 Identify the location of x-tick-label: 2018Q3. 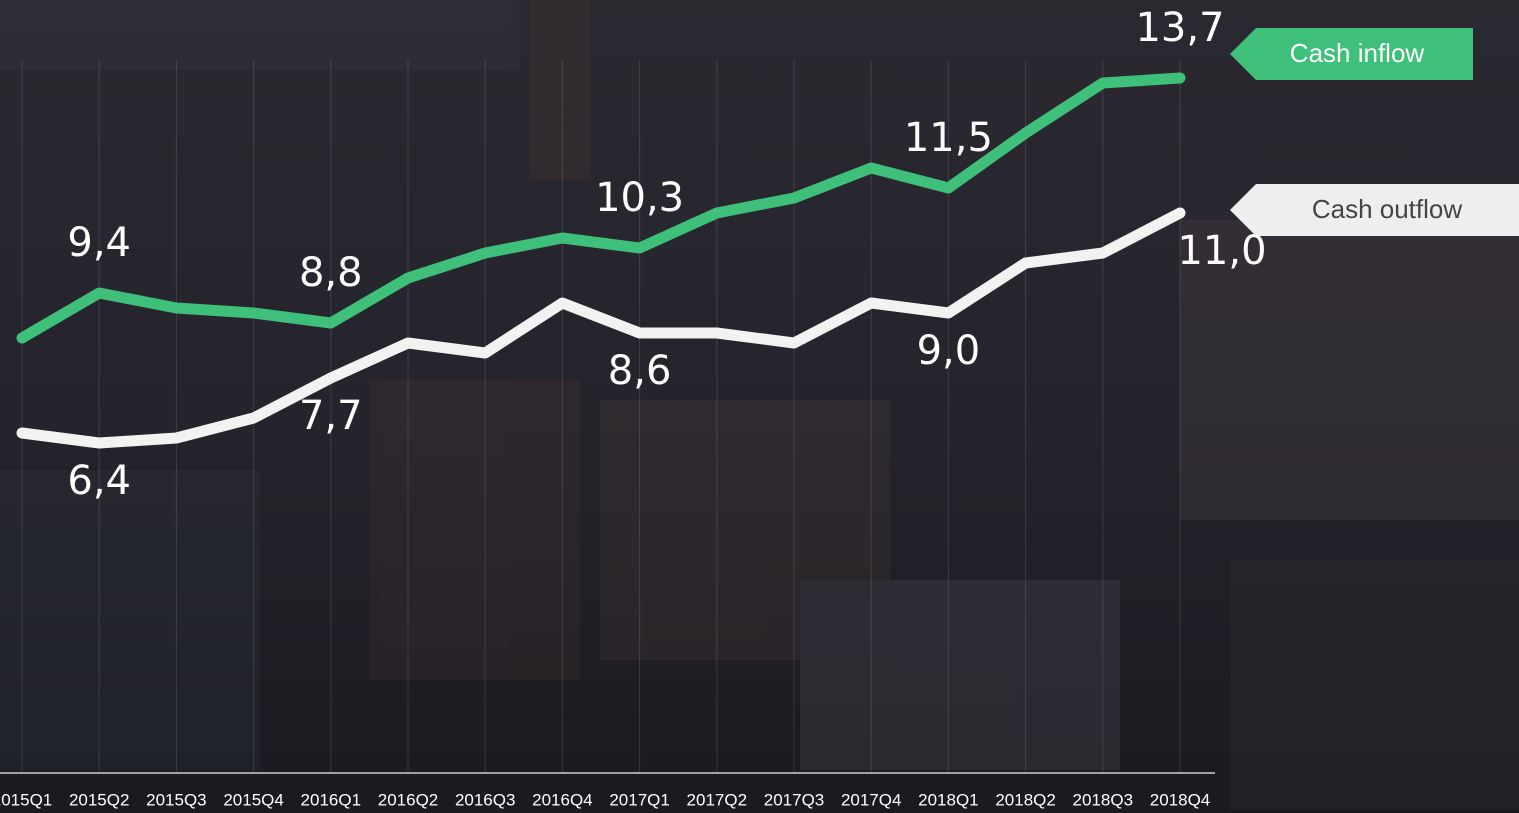
(1103, 799).